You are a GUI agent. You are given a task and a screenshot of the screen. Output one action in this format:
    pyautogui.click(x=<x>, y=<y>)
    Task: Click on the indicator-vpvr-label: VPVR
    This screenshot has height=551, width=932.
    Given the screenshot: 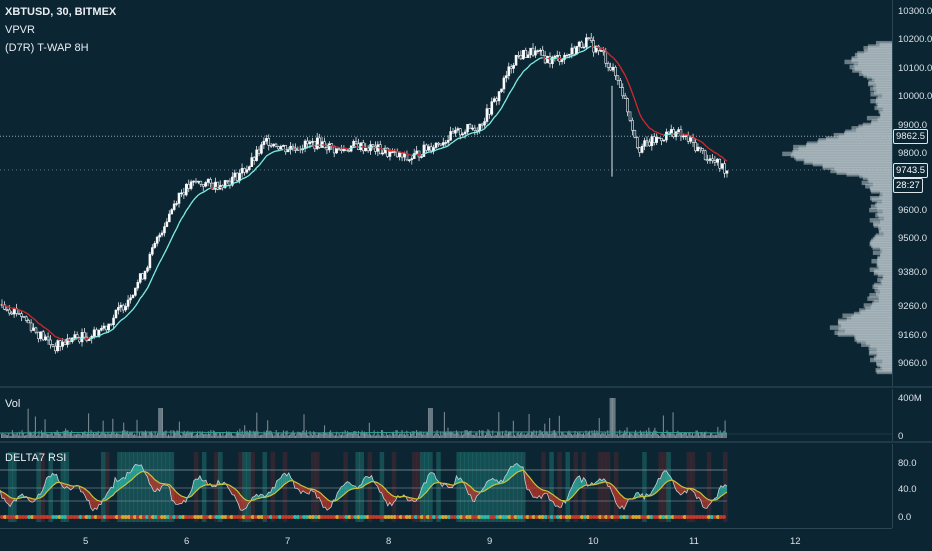 What is the action you would take?
    pyautogui.click(x=20, y=30)
    